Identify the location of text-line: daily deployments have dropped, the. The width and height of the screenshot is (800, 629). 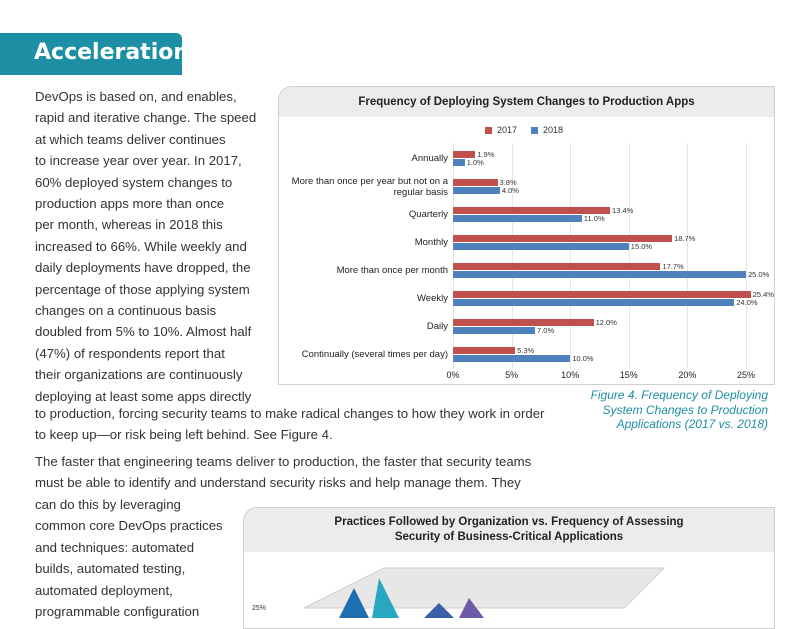
(143, 268).